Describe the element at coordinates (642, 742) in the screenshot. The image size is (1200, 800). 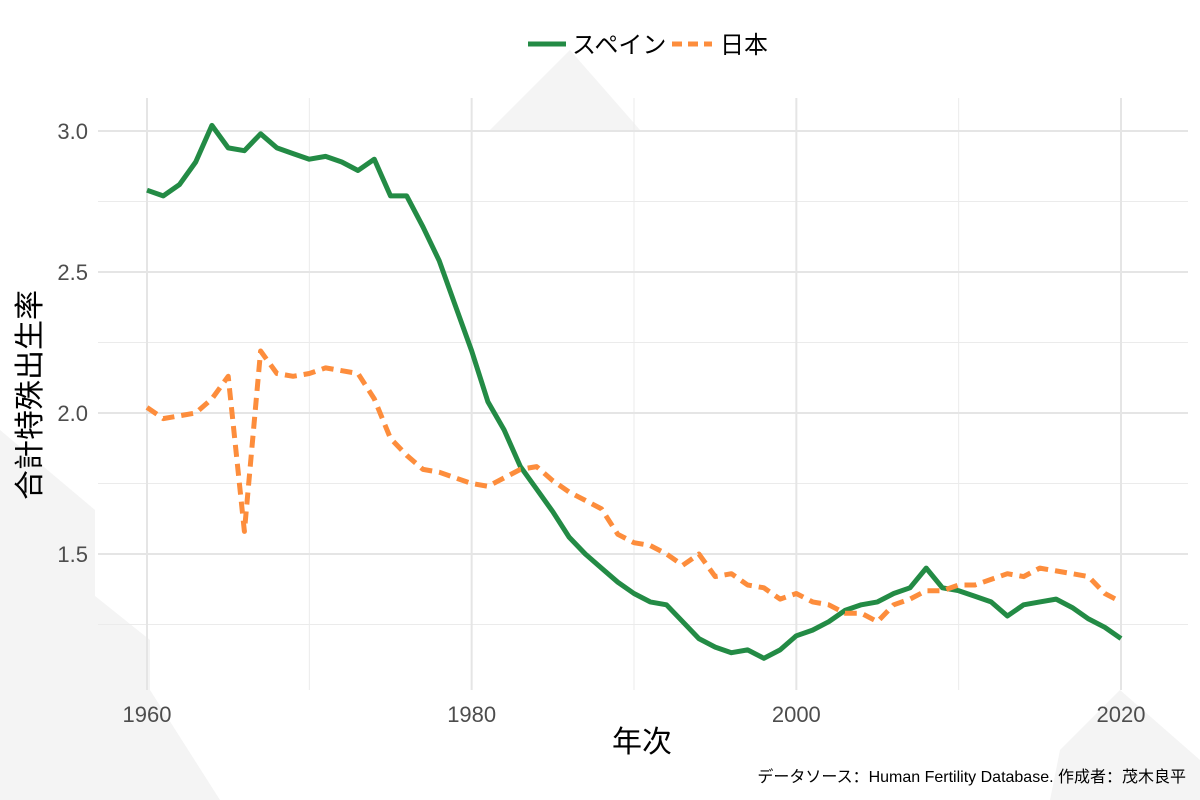
I see `x-axis-title: 年次` at that location.